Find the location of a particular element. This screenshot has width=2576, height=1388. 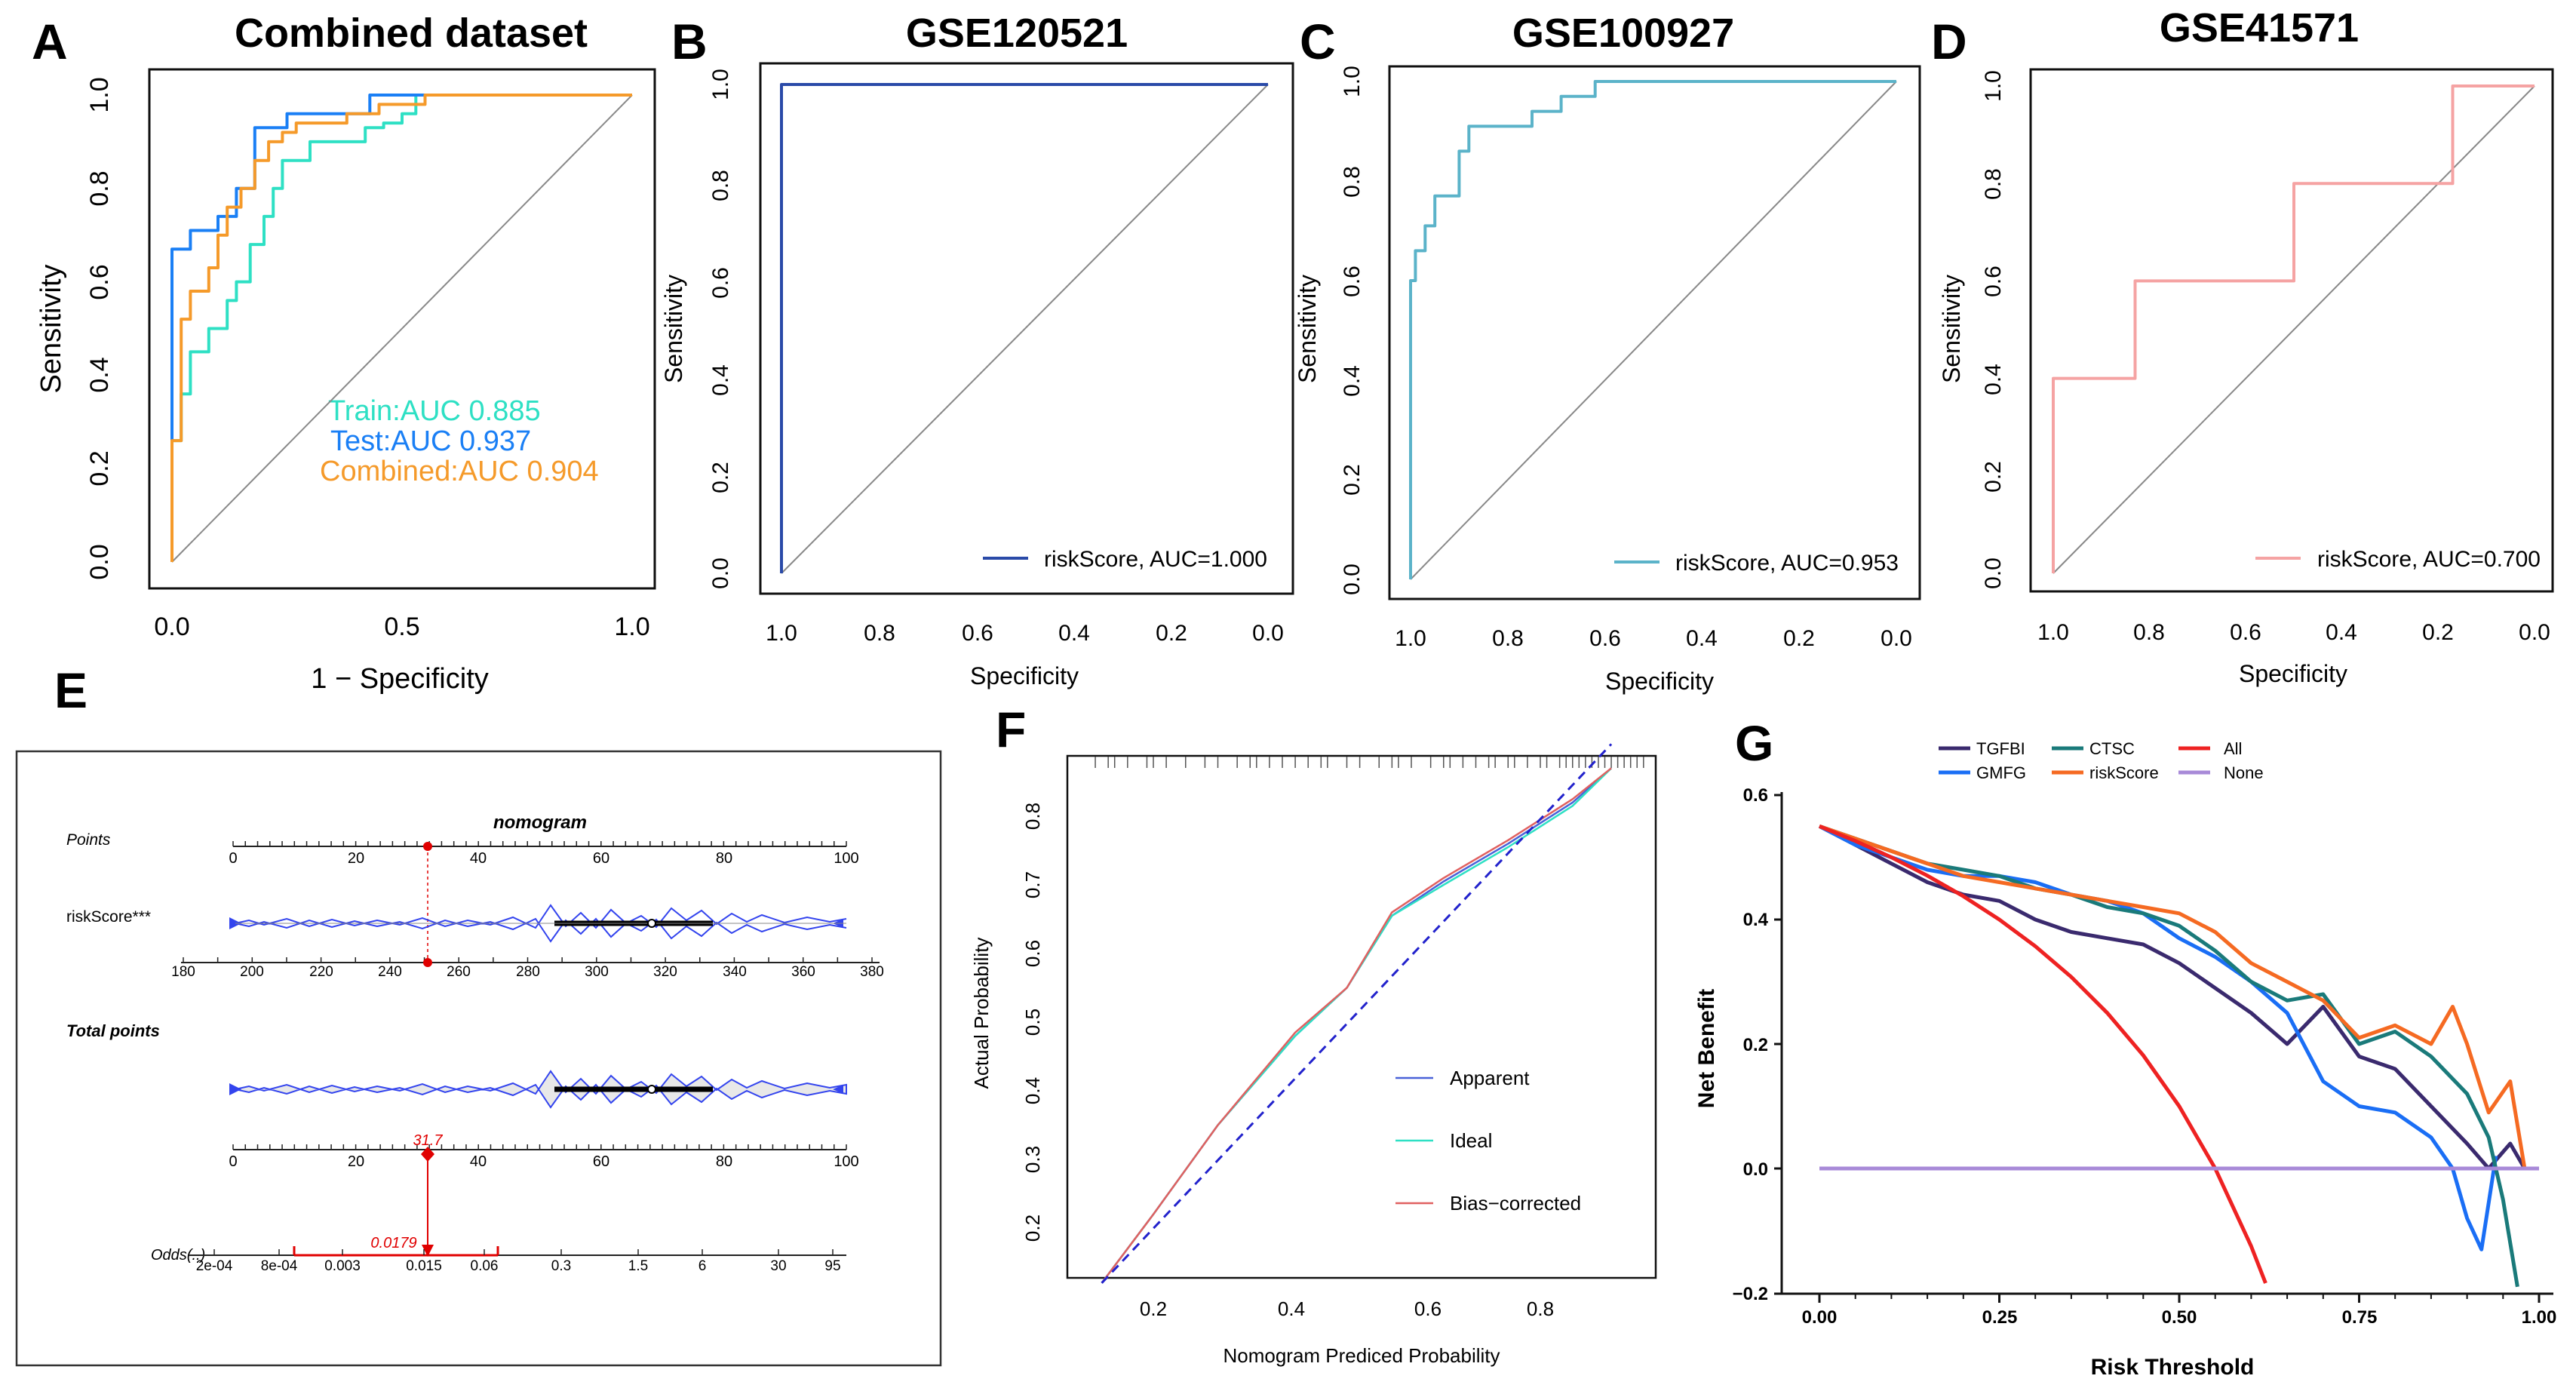

riskscore-tick-label: 340 is located at coordinates (735, 972).